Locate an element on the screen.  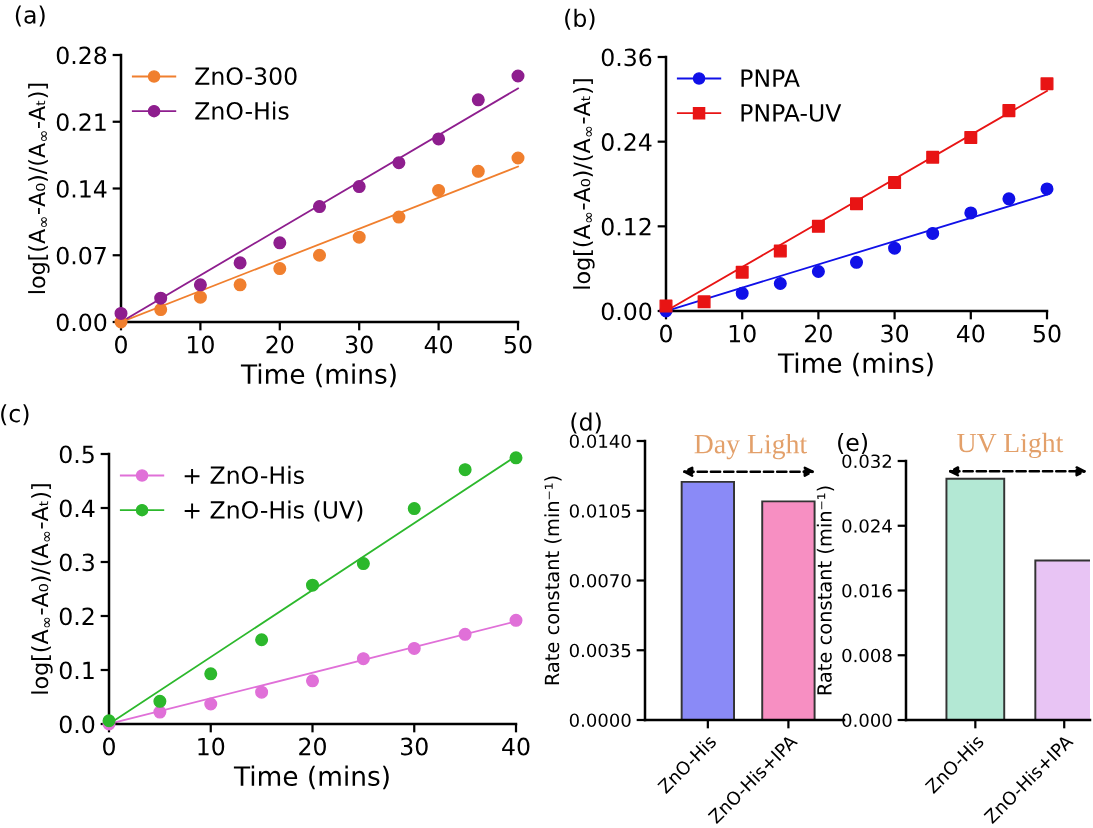
chart-title: (a) is located at coordinates (30, 16).